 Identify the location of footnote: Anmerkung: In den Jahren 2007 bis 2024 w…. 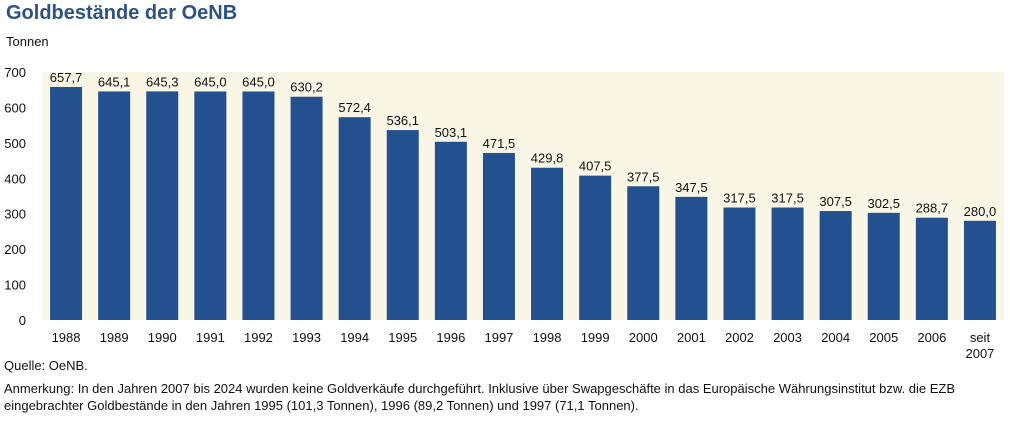
(480, 397).